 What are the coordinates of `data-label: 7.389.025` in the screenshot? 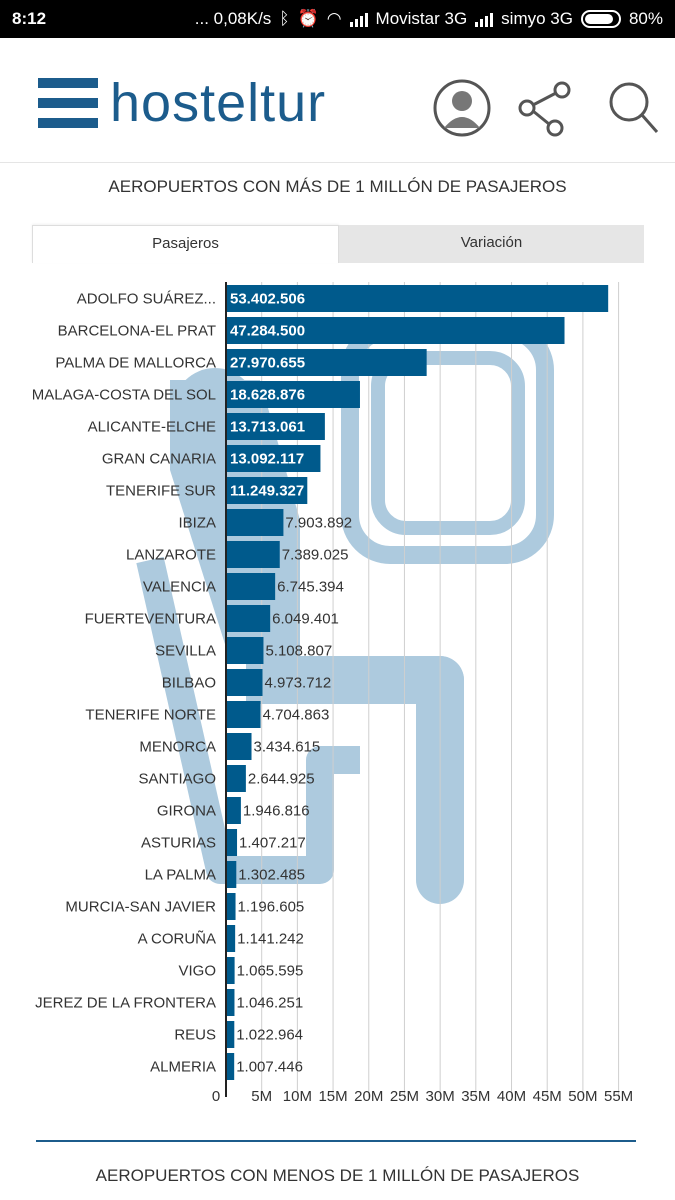 It's located at (315, 555).